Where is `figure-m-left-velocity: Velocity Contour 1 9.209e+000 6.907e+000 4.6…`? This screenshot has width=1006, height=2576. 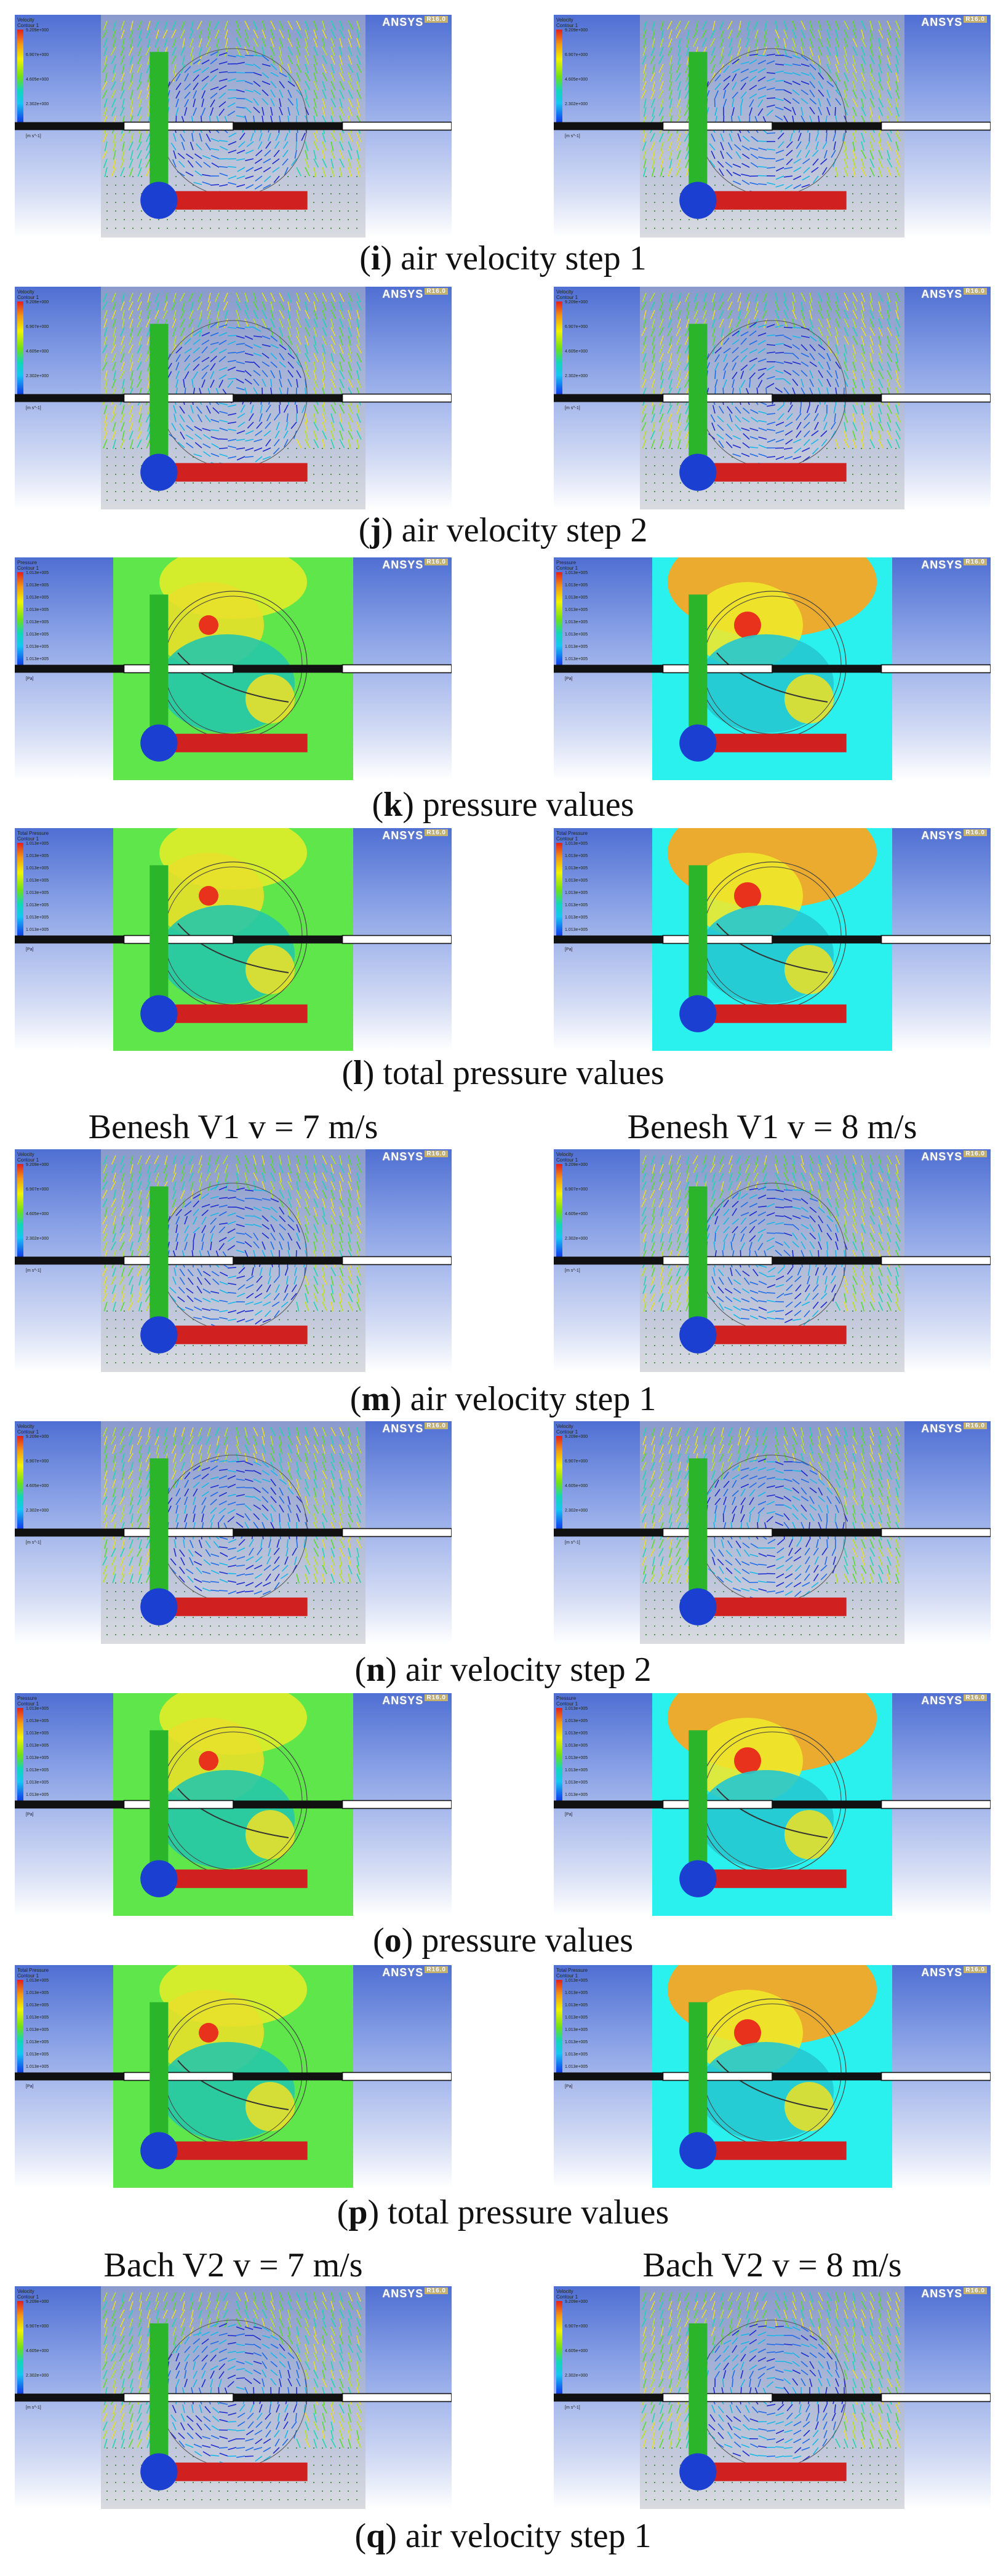 figure-m-left-velocity: Velocity Contour 1 9.209e+000 6.907e+000 4.6… is located at coordinates (233, 1261).